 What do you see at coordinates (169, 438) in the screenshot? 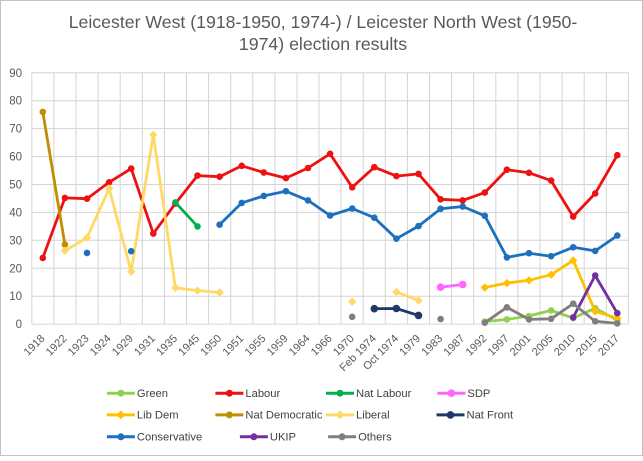
I see `svg-text: Conservative` at bounding box center [169, 438].